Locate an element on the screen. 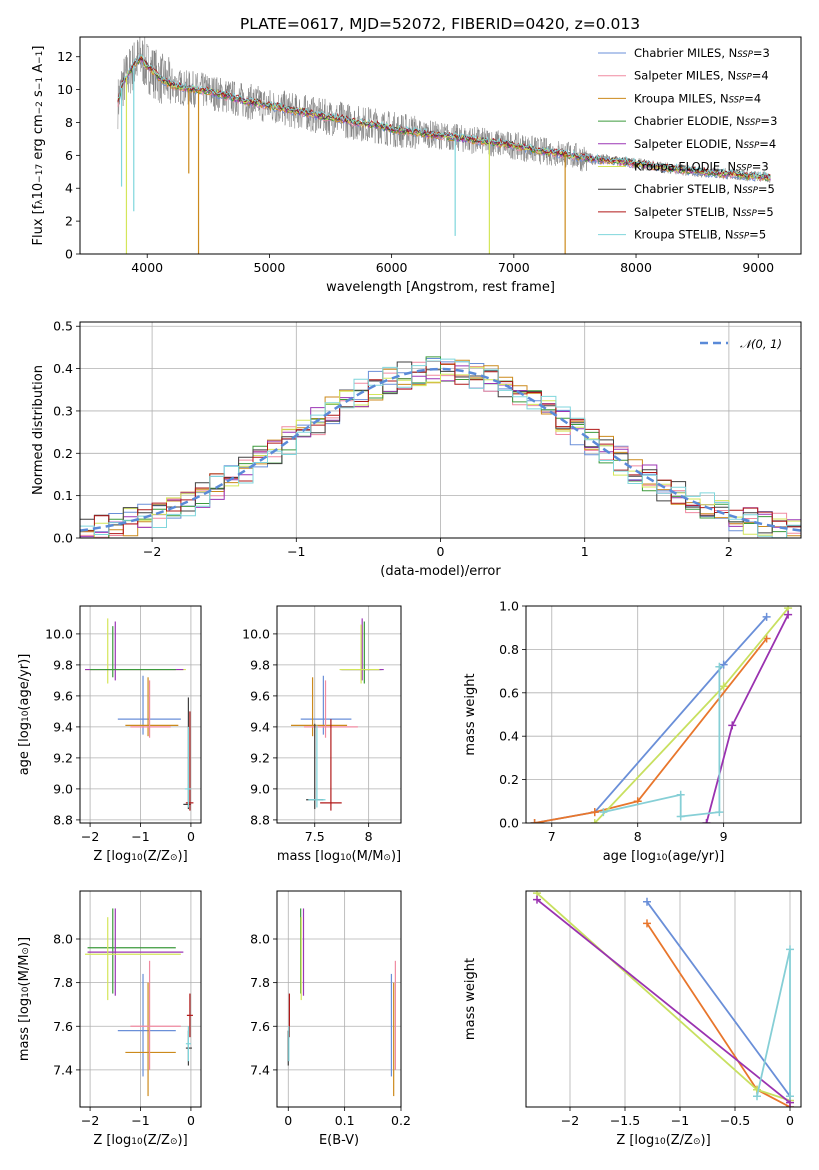 This screenshot has height=1170, width=819. x-tick-label: 7000 is located at coordinates (514, 267).